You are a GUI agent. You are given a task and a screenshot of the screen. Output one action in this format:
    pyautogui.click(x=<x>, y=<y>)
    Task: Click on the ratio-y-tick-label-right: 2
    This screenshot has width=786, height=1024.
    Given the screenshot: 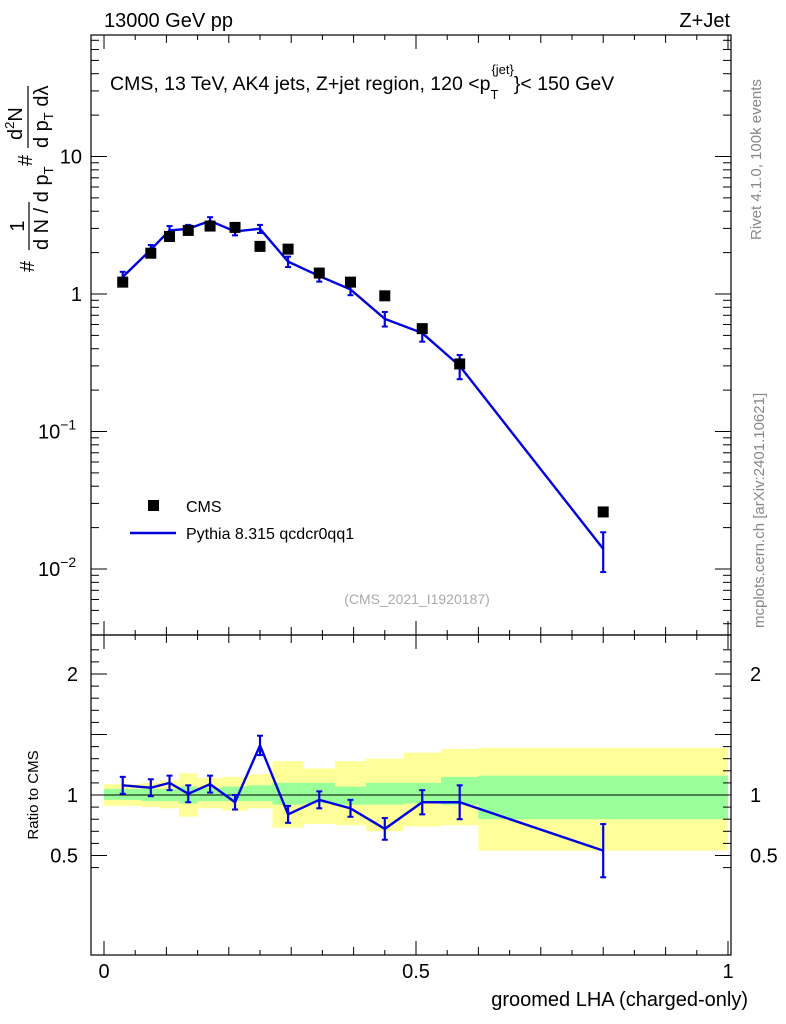 What is the action you would take?
    pyautogui.click(x=755, y=675)
    